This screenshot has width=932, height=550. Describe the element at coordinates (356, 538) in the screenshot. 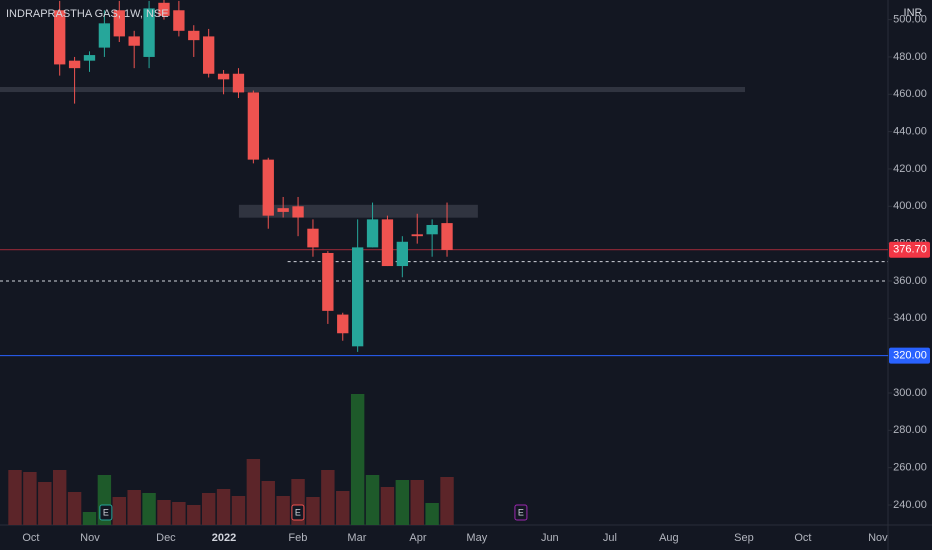

I see `x-tick-label: Mar` at that location.